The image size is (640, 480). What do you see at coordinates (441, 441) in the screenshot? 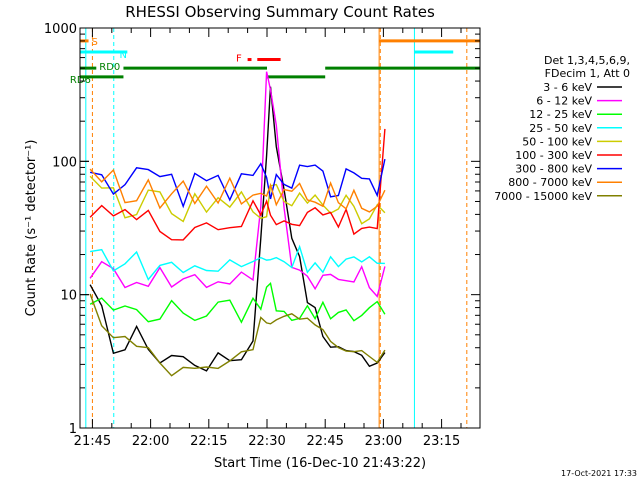
I see `x-tick-label: 23:15` at bounding box center [441, 441].